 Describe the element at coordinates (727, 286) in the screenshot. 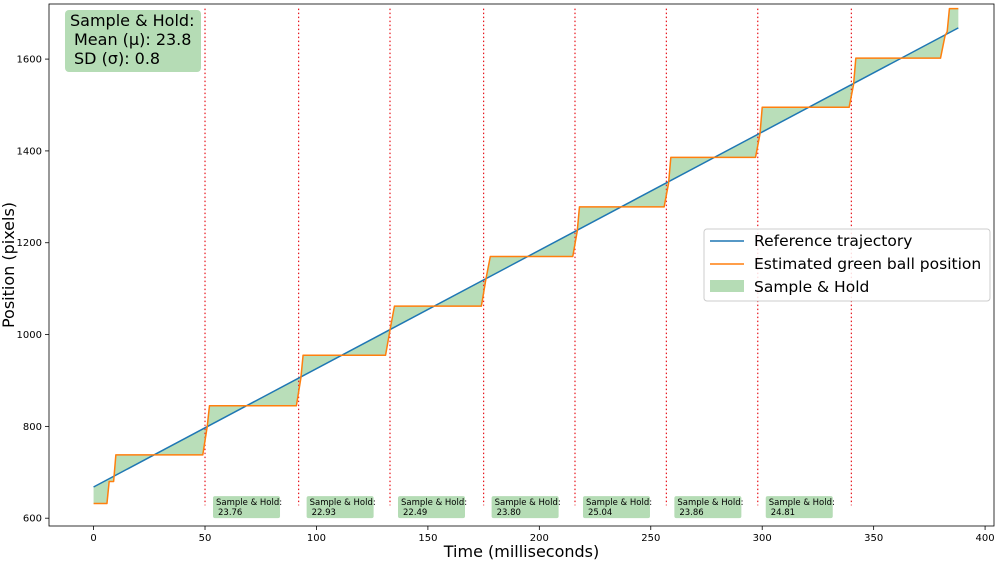

I see `legend-swatch-sample-hold` at that location.